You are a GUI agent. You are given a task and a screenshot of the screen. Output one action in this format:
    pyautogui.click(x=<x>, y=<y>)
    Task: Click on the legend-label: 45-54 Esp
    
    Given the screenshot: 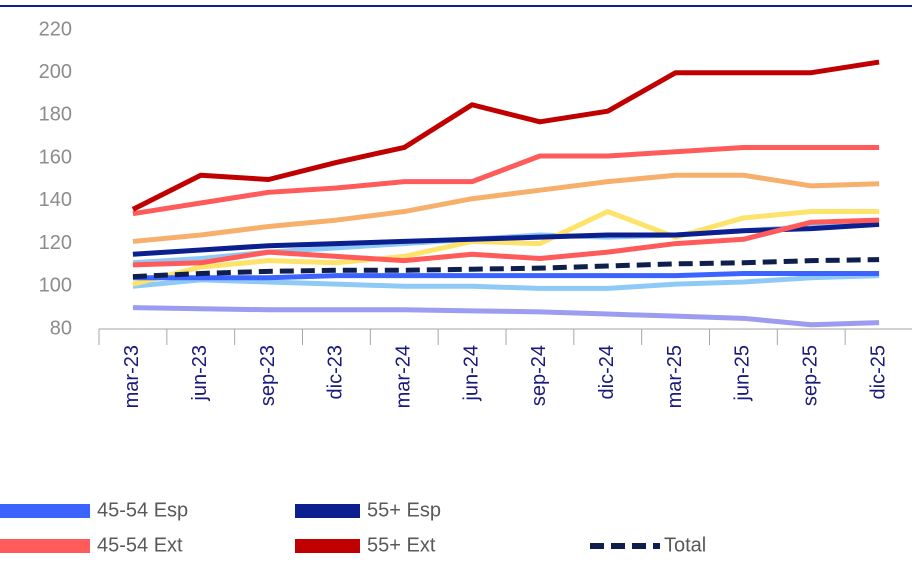 What is the action you would take?
    pyautogui.click(x=142, y=510)
    